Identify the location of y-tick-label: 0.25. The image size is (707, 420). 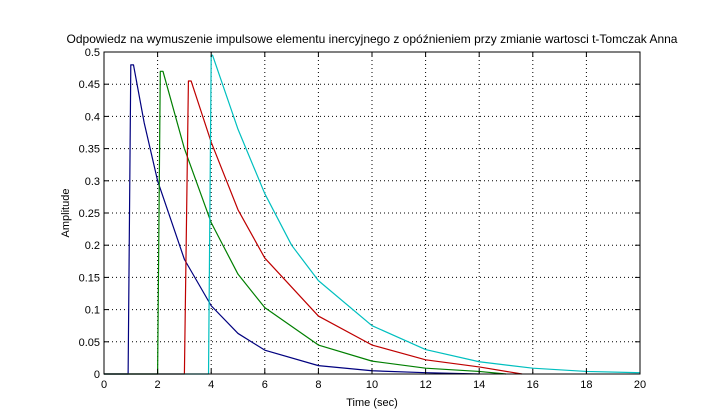
(89, 214).